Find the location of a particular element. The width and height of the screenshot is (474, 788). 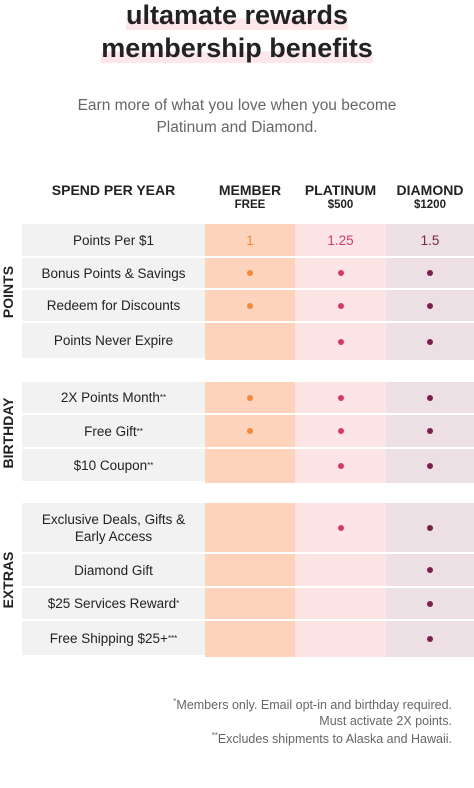

section-label: POINTS is located at coordinates (8, 292).